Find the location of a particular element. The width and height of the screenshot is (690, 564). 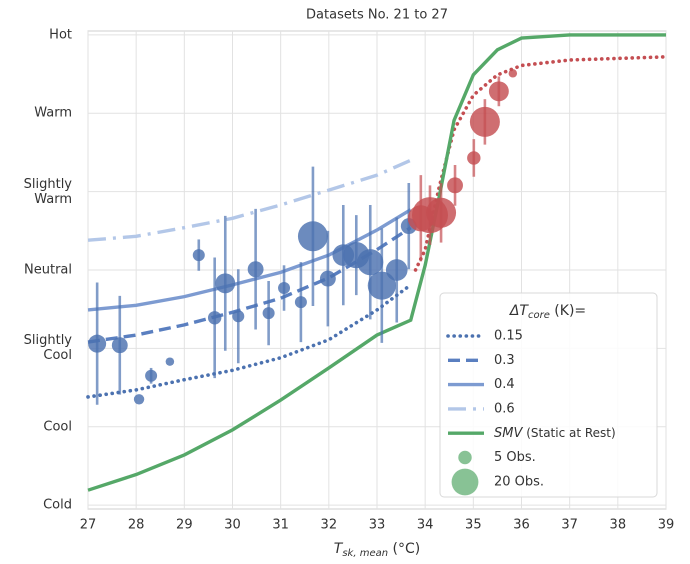

x-tick-label: 28 is located at coordinates (136, 525).